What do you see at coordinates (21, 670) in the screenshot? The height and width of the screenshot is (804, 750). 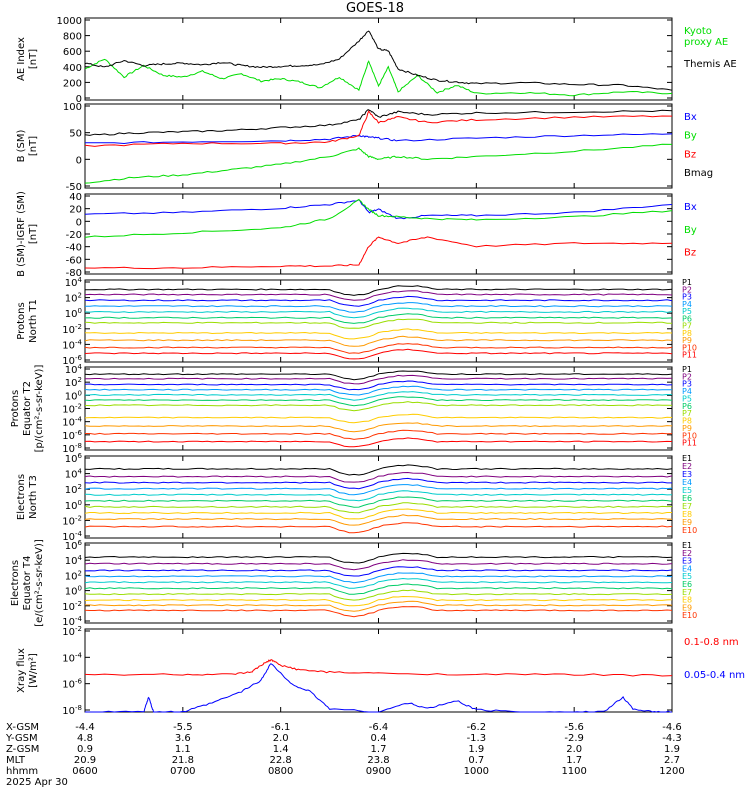 I see `y-axis-label: Xray flux` at bounding box center [21, 670].